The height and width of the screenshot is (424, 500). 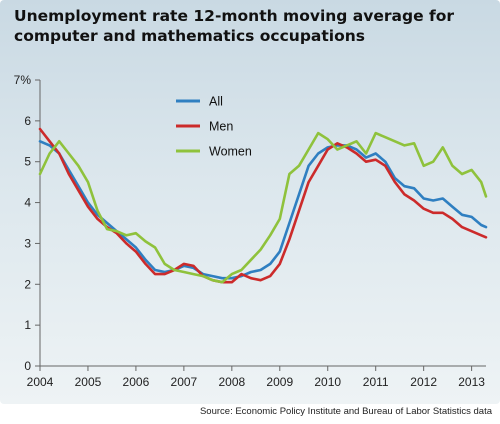 I want to click on y-tick-label: 4, so click(x=27, y=203).